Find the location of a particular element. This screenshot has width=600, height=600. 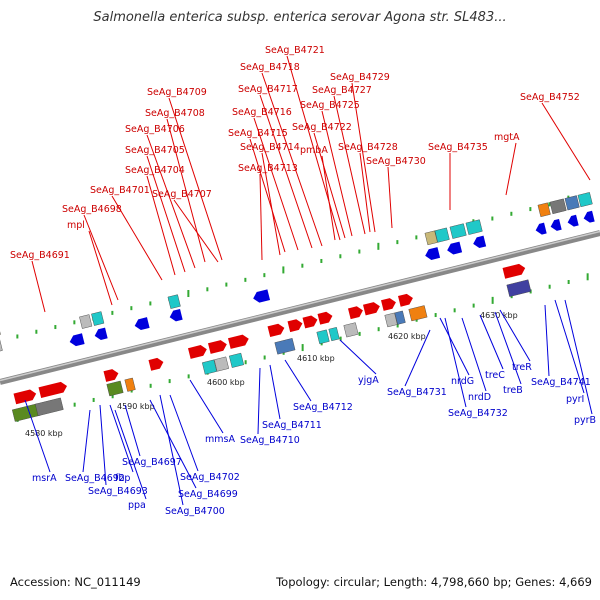

reverse-gene-label: SeAg_B4702 is located at coordinates (210, 477).